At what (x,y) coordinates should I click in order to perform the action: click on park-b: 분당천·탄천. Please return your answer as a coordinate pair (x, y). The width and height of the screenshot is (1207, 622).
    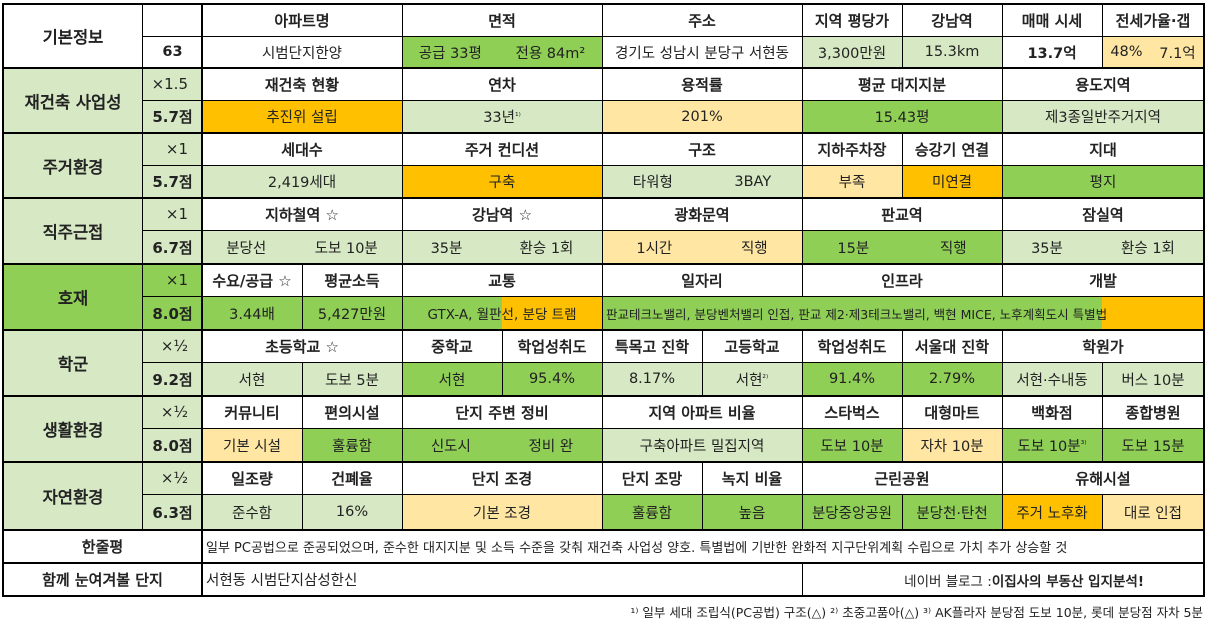
    Looking at the image, I should click on (952, 512).